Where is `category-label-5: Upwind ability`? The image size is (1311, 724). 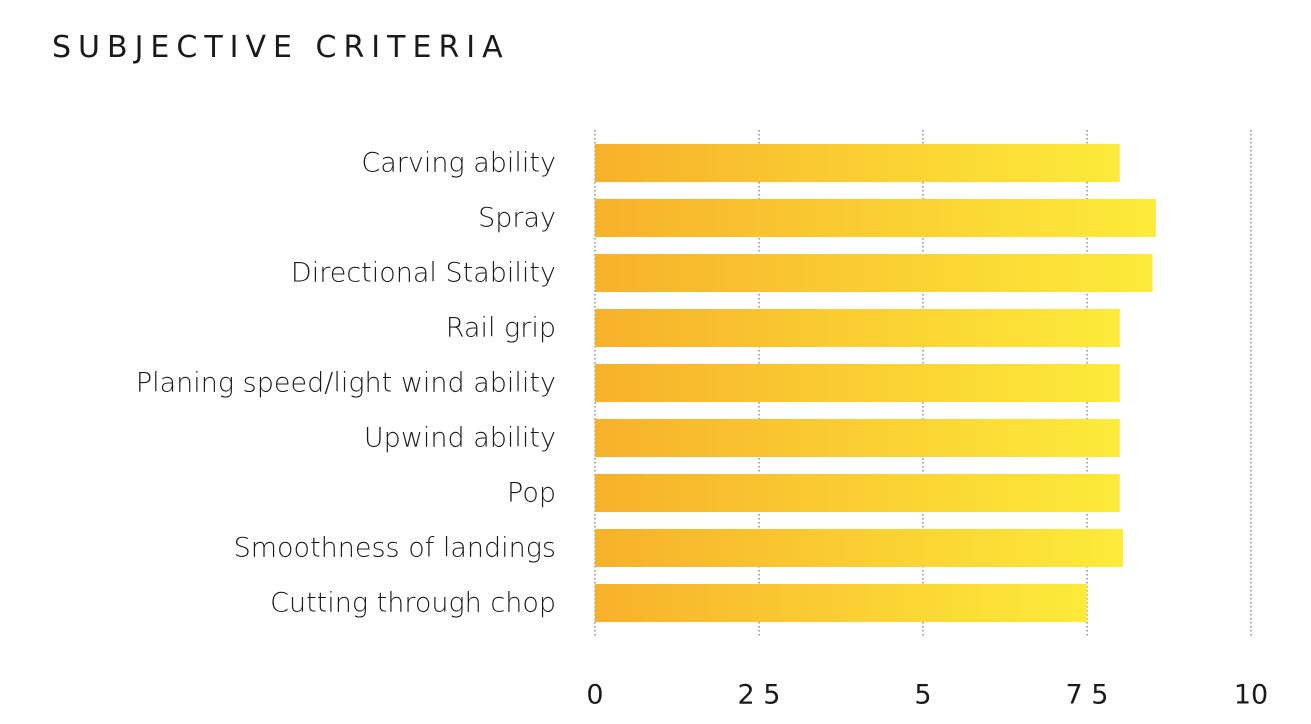
category-label-5: Upwind ability is located at coordinates (460, 438).